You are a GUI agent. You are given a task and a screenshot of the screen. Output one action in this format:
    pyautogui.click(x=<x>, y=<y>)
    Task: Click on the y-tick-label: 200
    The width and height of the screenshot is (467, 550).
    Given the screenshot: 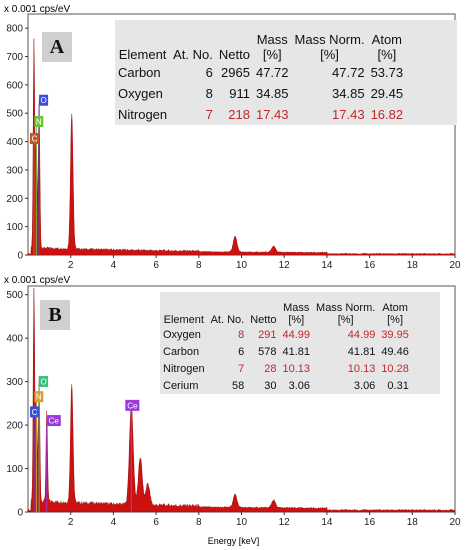 What is the action you would take?
    pyautogui.click(x=14, y=199)
    